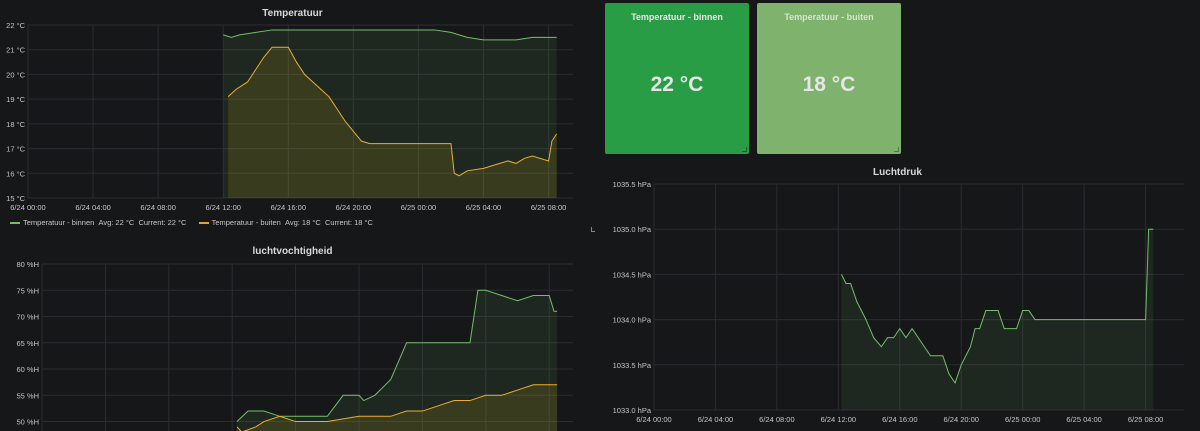  I want to click on y-tick-label: 18 °C, so click(15, 124).